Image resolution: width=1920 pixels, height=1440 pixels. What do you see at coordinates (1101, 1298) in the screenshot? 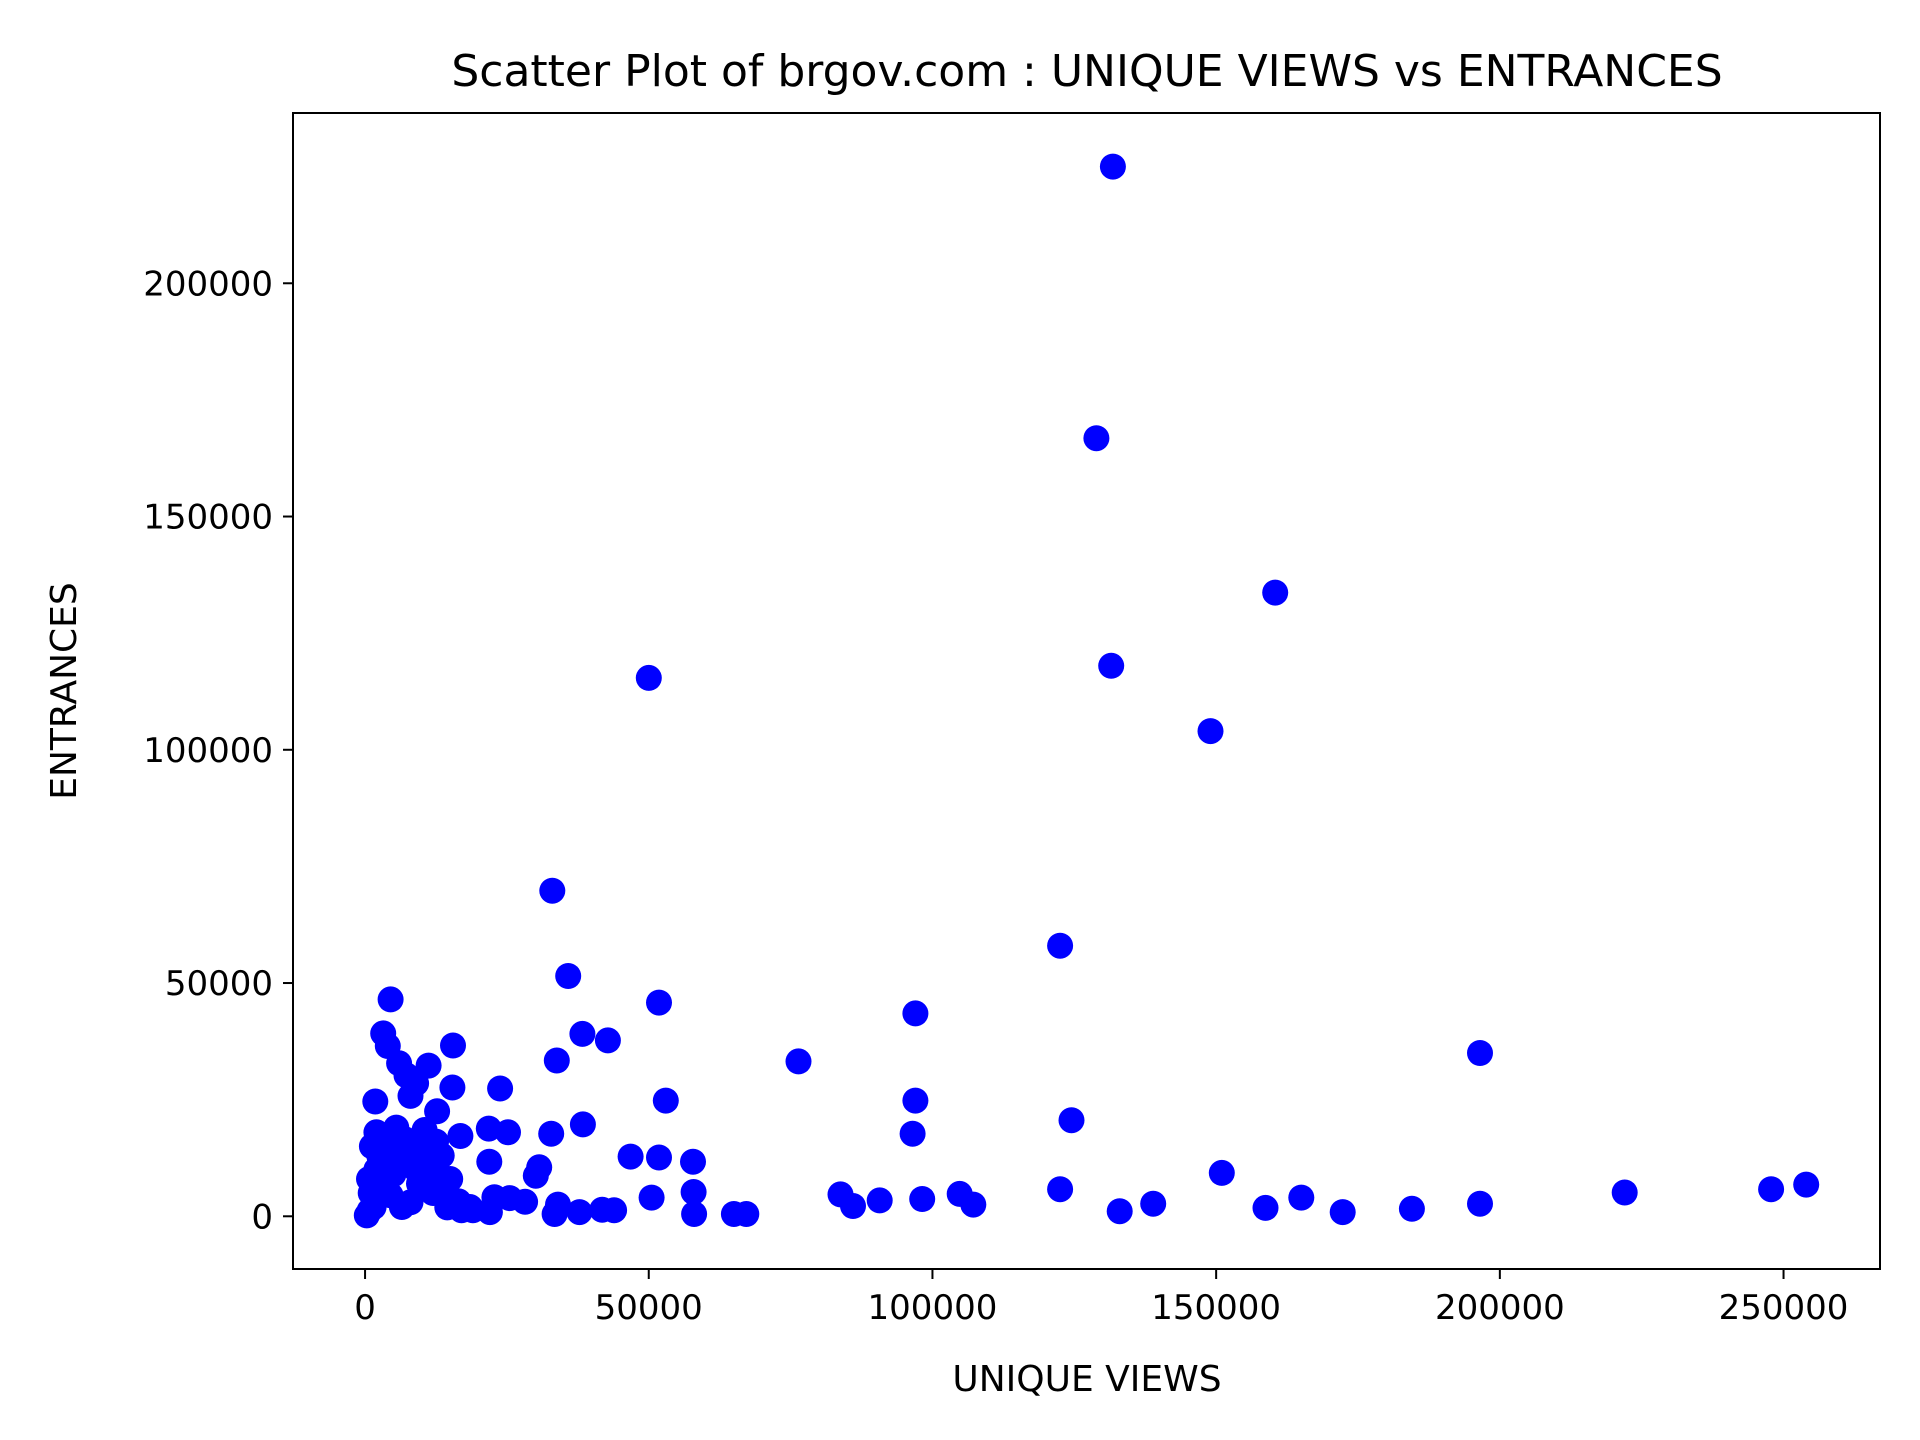
I see `x-axis: 0 50000 100000 150000 200000 250000` at bounding box center [1101, 1298].